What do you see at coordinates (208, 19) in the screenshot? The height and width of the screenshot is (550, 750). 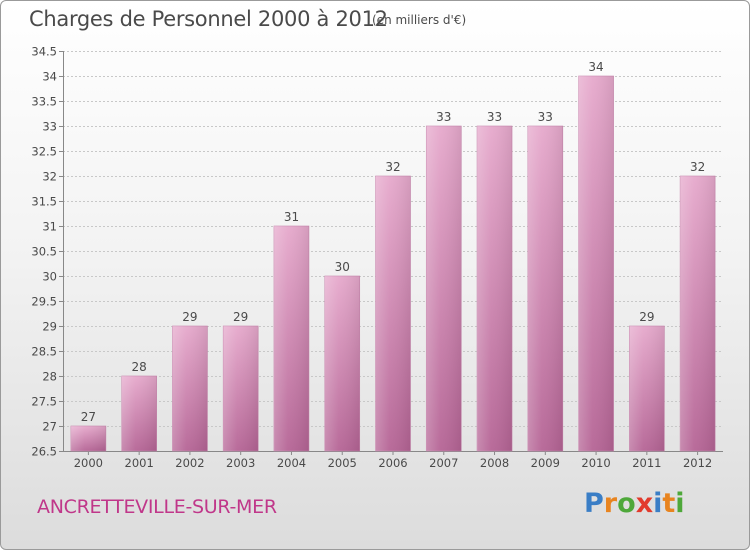 I see `chart-title: Charges de Personnel 2000 à 2012` at bounding box center [208, 19].